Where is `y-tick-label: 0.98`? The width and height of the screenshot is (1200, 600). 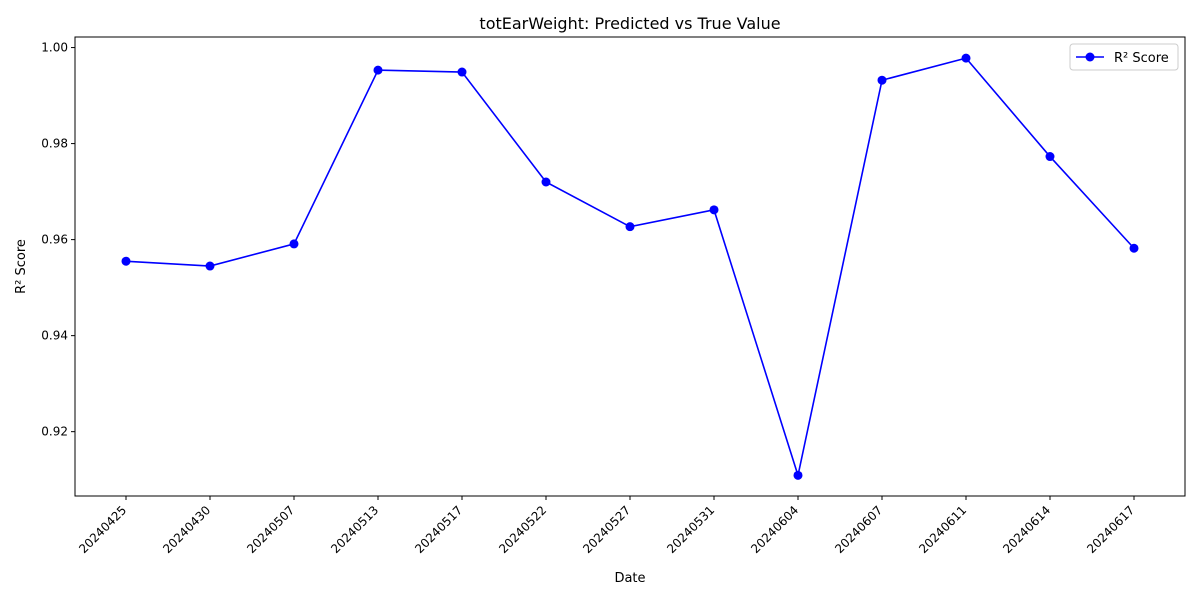 y-tick-label: 0.98 is located at coordinates (54, 144).